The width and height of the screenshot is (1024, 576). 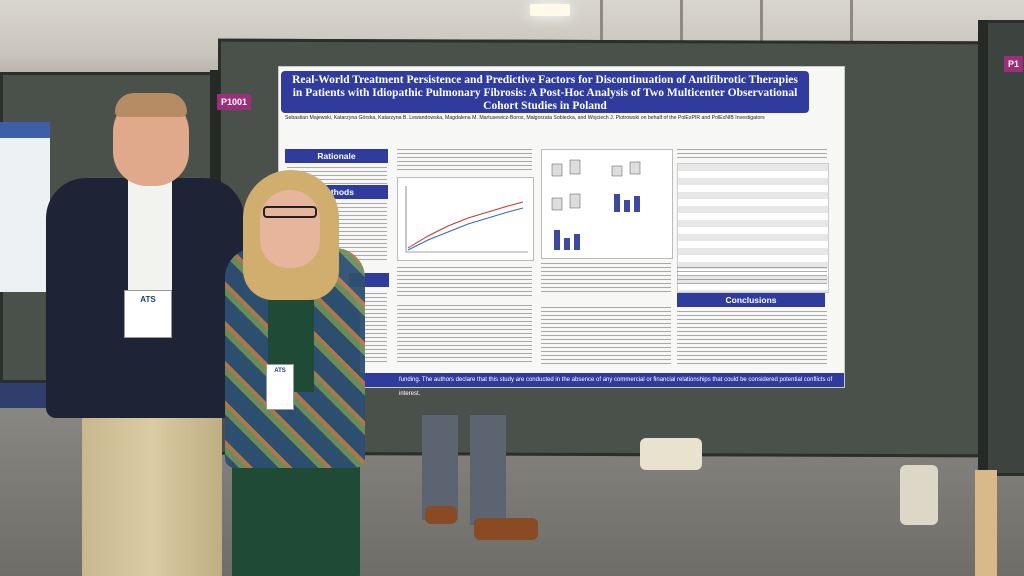 What do you see at coordinates (152, 488) in the screenshot?
I see `man-trousers` at bounding box center [152, 488].